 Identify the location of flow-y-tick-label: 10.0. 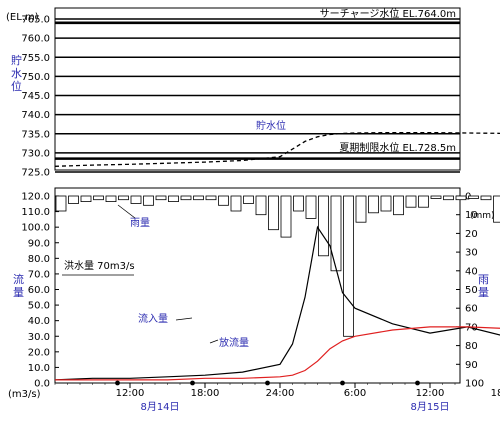
(39, 368).